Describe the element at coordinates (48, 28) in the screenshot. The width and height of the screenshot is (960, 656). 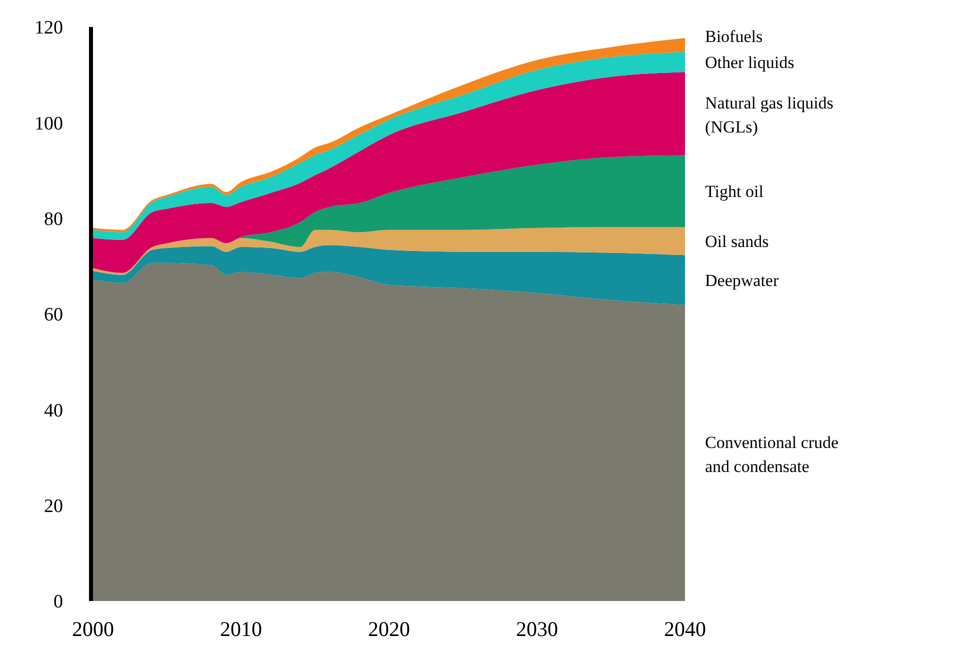
I see `y-tick-label: 120` at that location.